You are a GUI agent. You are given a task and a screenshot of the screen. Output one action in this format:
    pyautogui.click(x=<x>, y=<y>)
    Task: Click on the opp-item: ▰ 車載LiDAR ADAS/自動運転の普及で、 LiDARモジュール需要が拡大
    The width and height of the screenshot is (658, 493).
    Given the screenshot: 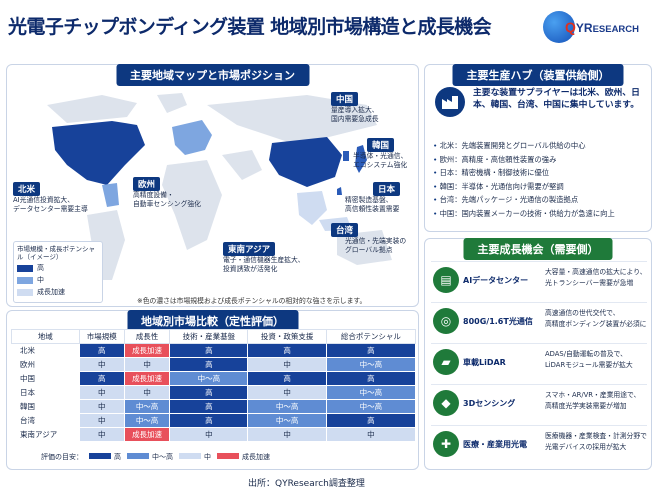 What is the action you would take?
    pyautogui.click(x=539, y=362)
    